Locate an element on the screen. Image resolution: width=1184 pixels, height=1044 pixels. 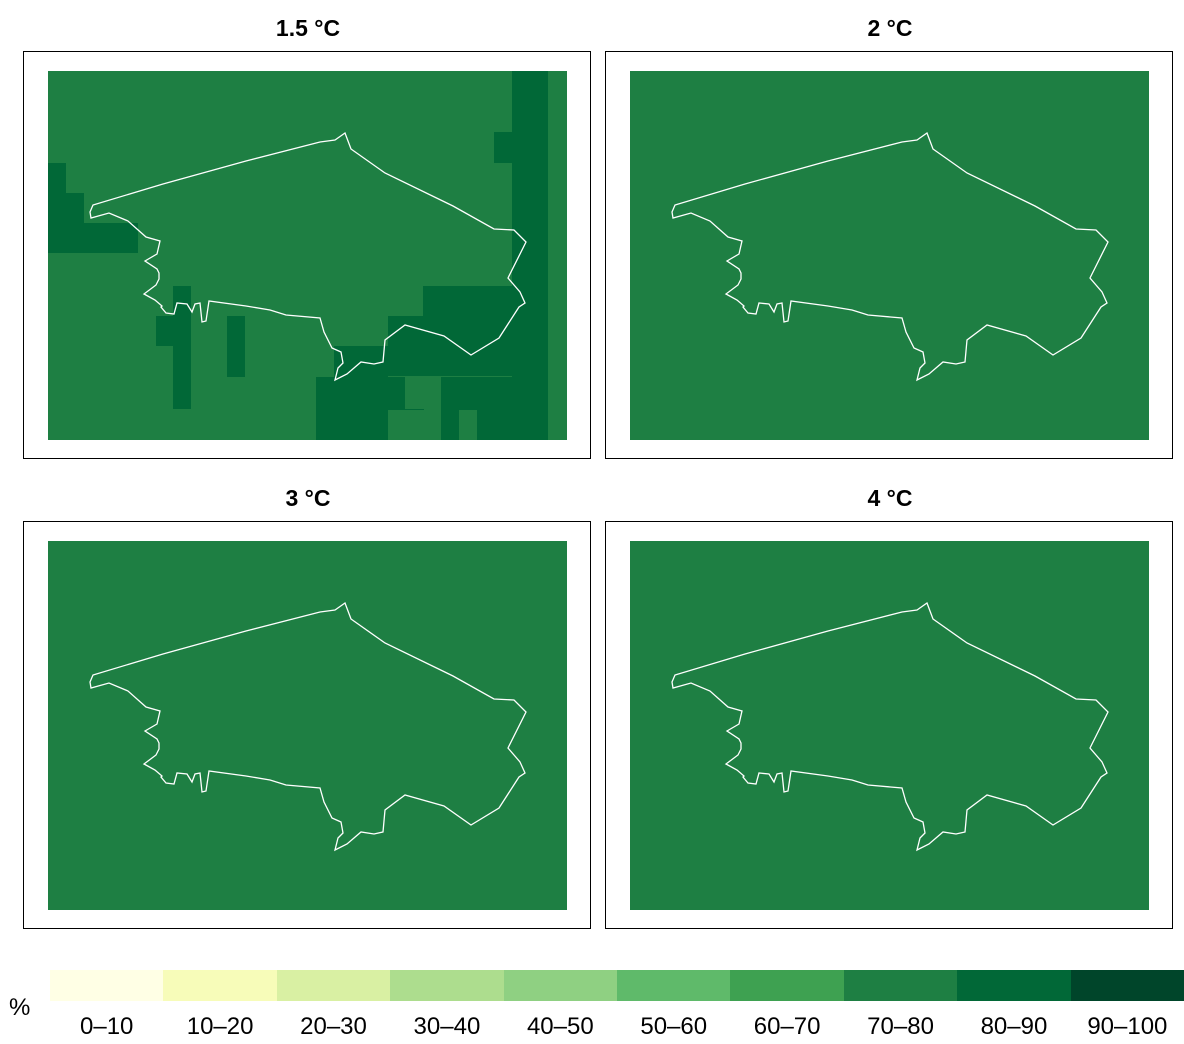
legend-color-bar is located at coordinates (617, 985).